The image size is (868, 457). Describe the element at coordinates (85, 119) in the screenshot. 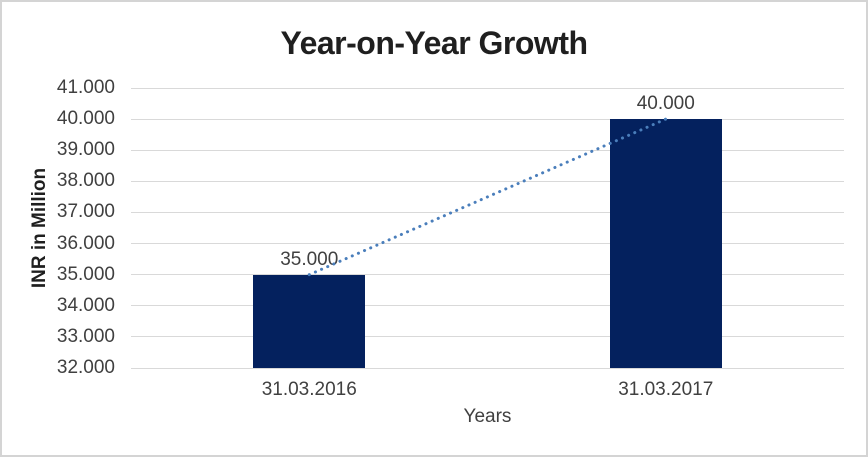

I see `y-axis-tick-label: 40.000` at that location.